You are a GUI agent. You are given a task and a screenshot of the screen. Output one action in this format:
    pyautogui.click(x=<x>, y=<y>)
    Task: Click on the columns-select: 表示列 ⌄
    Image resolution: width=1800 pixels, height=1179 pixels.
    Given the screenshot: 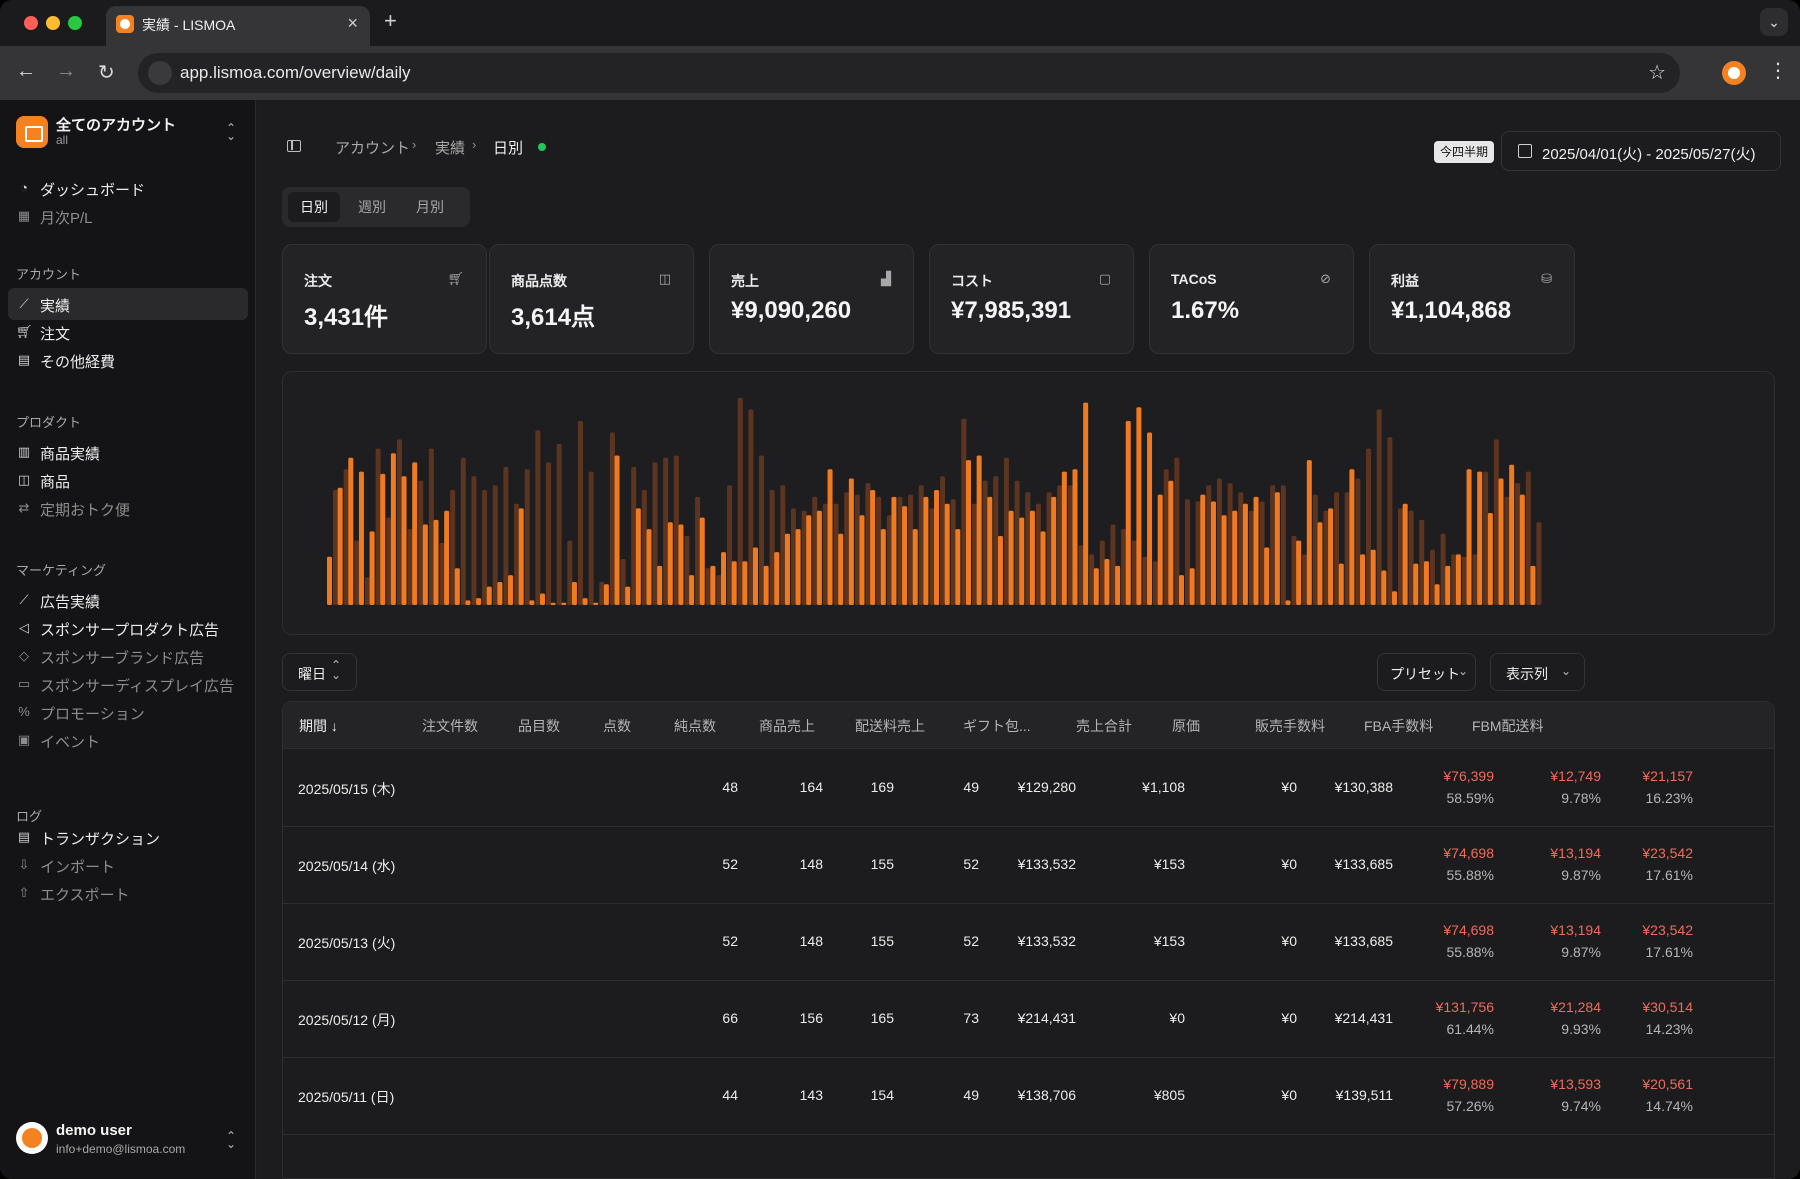 What is the action you would take?
    pyautogui.click(x=1537, y=672)
    